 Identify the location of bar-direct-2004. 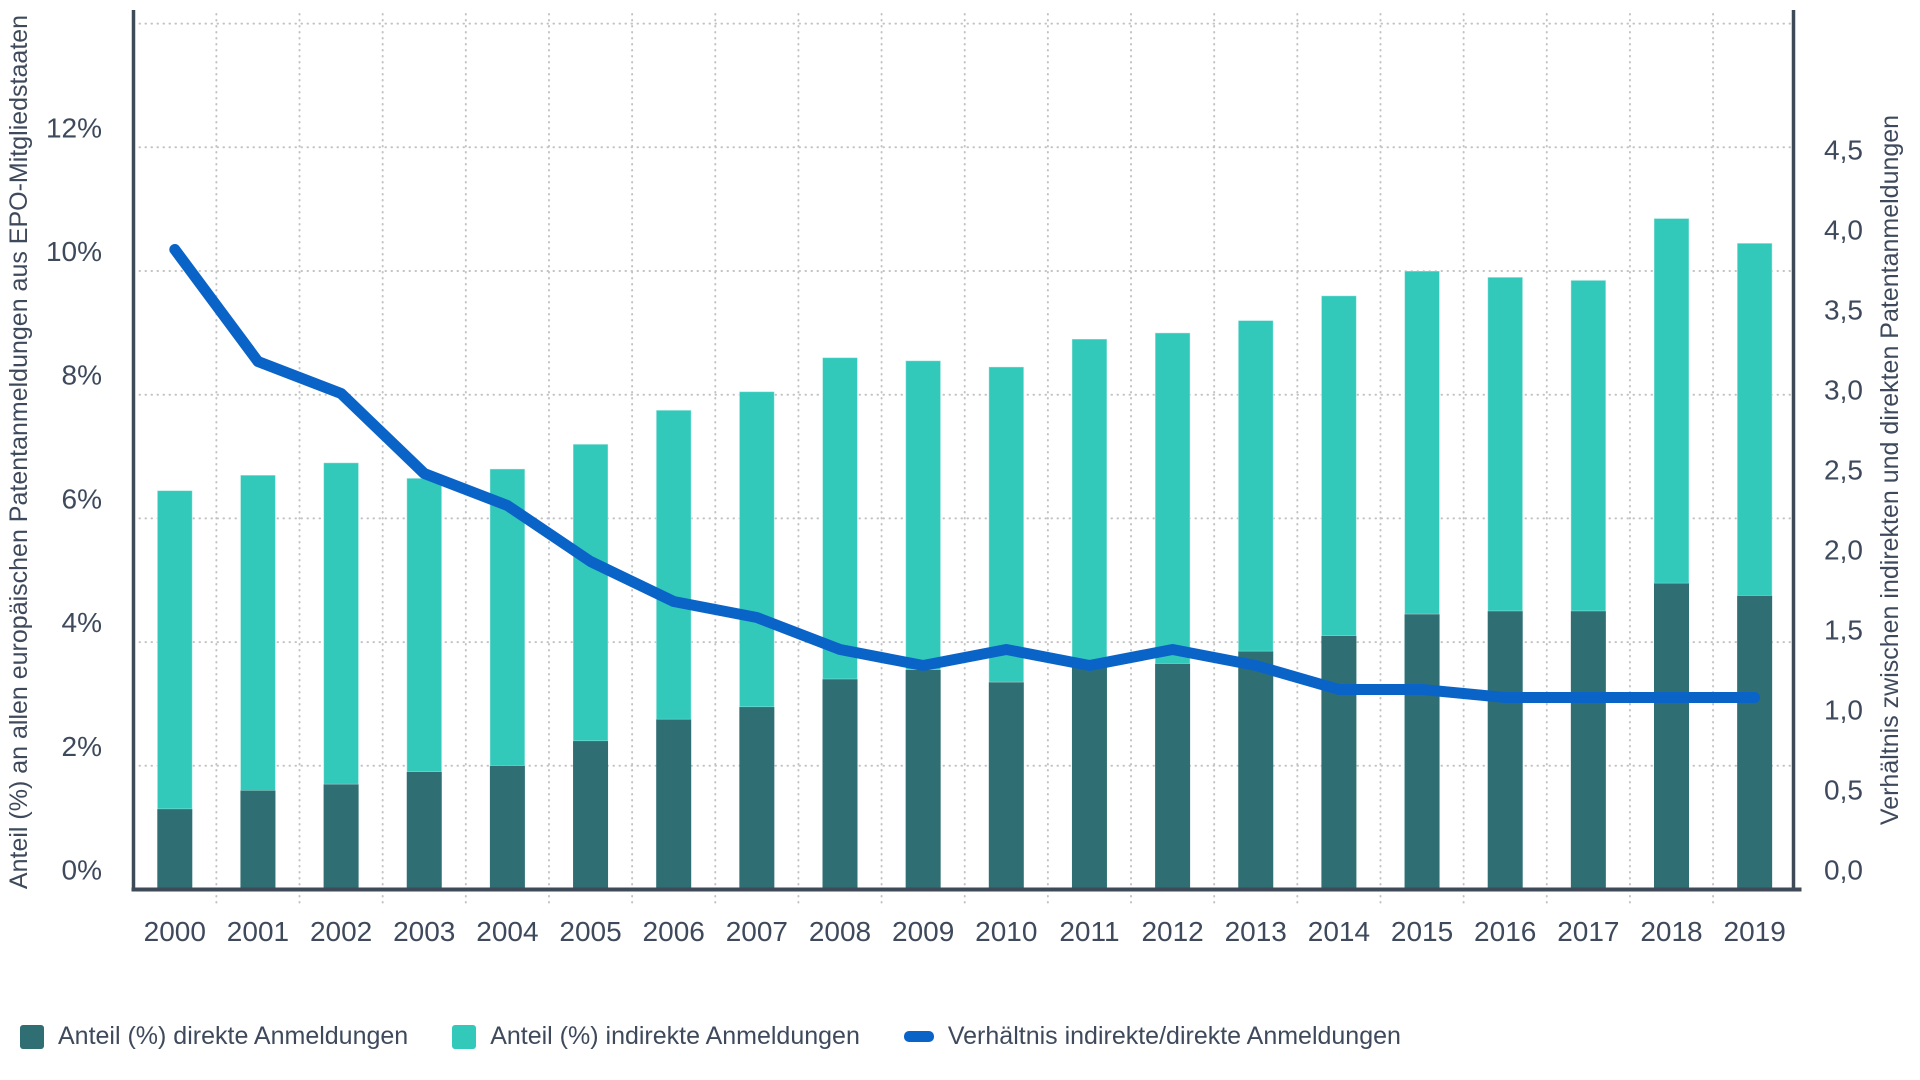
(507, 827).